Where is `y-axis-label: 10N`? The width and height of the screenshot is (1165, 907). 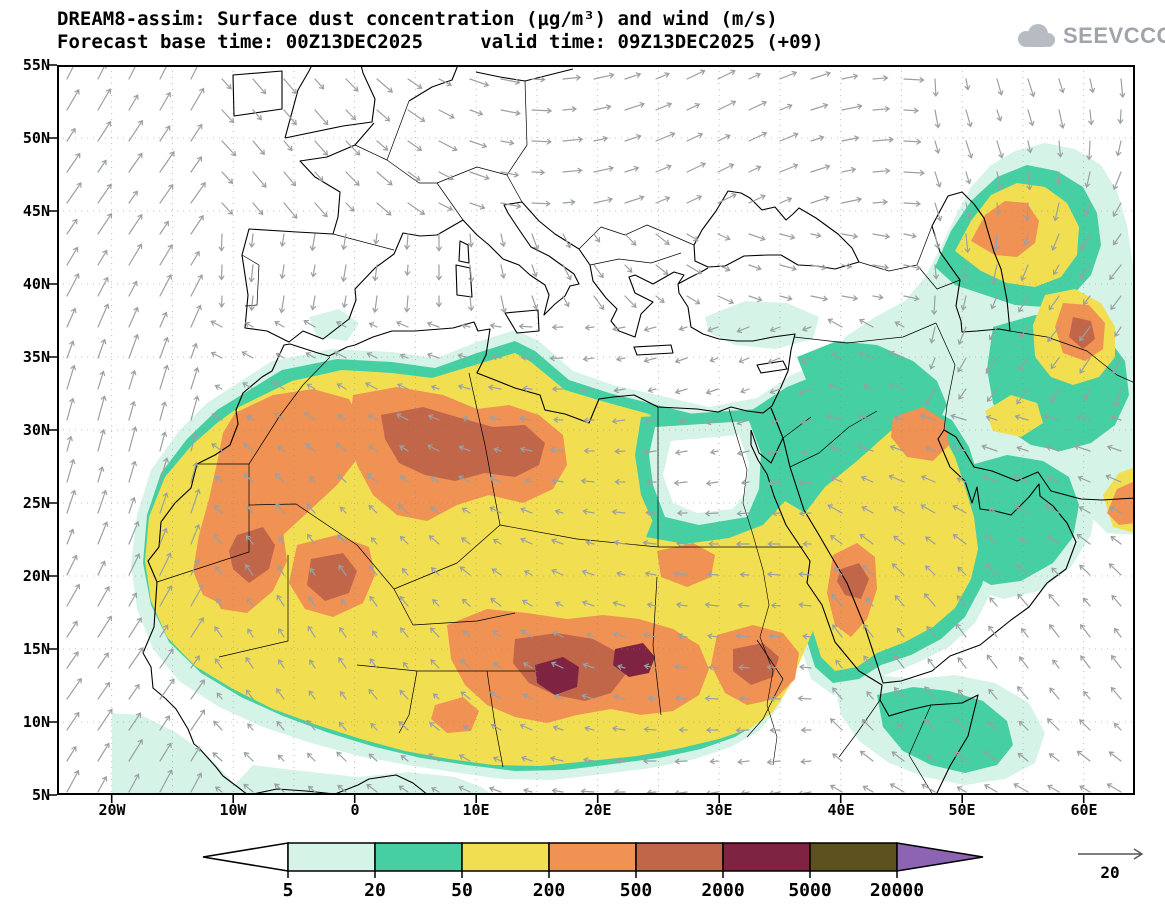 y-axis-label: 10N is located at coordinates (36, 722).